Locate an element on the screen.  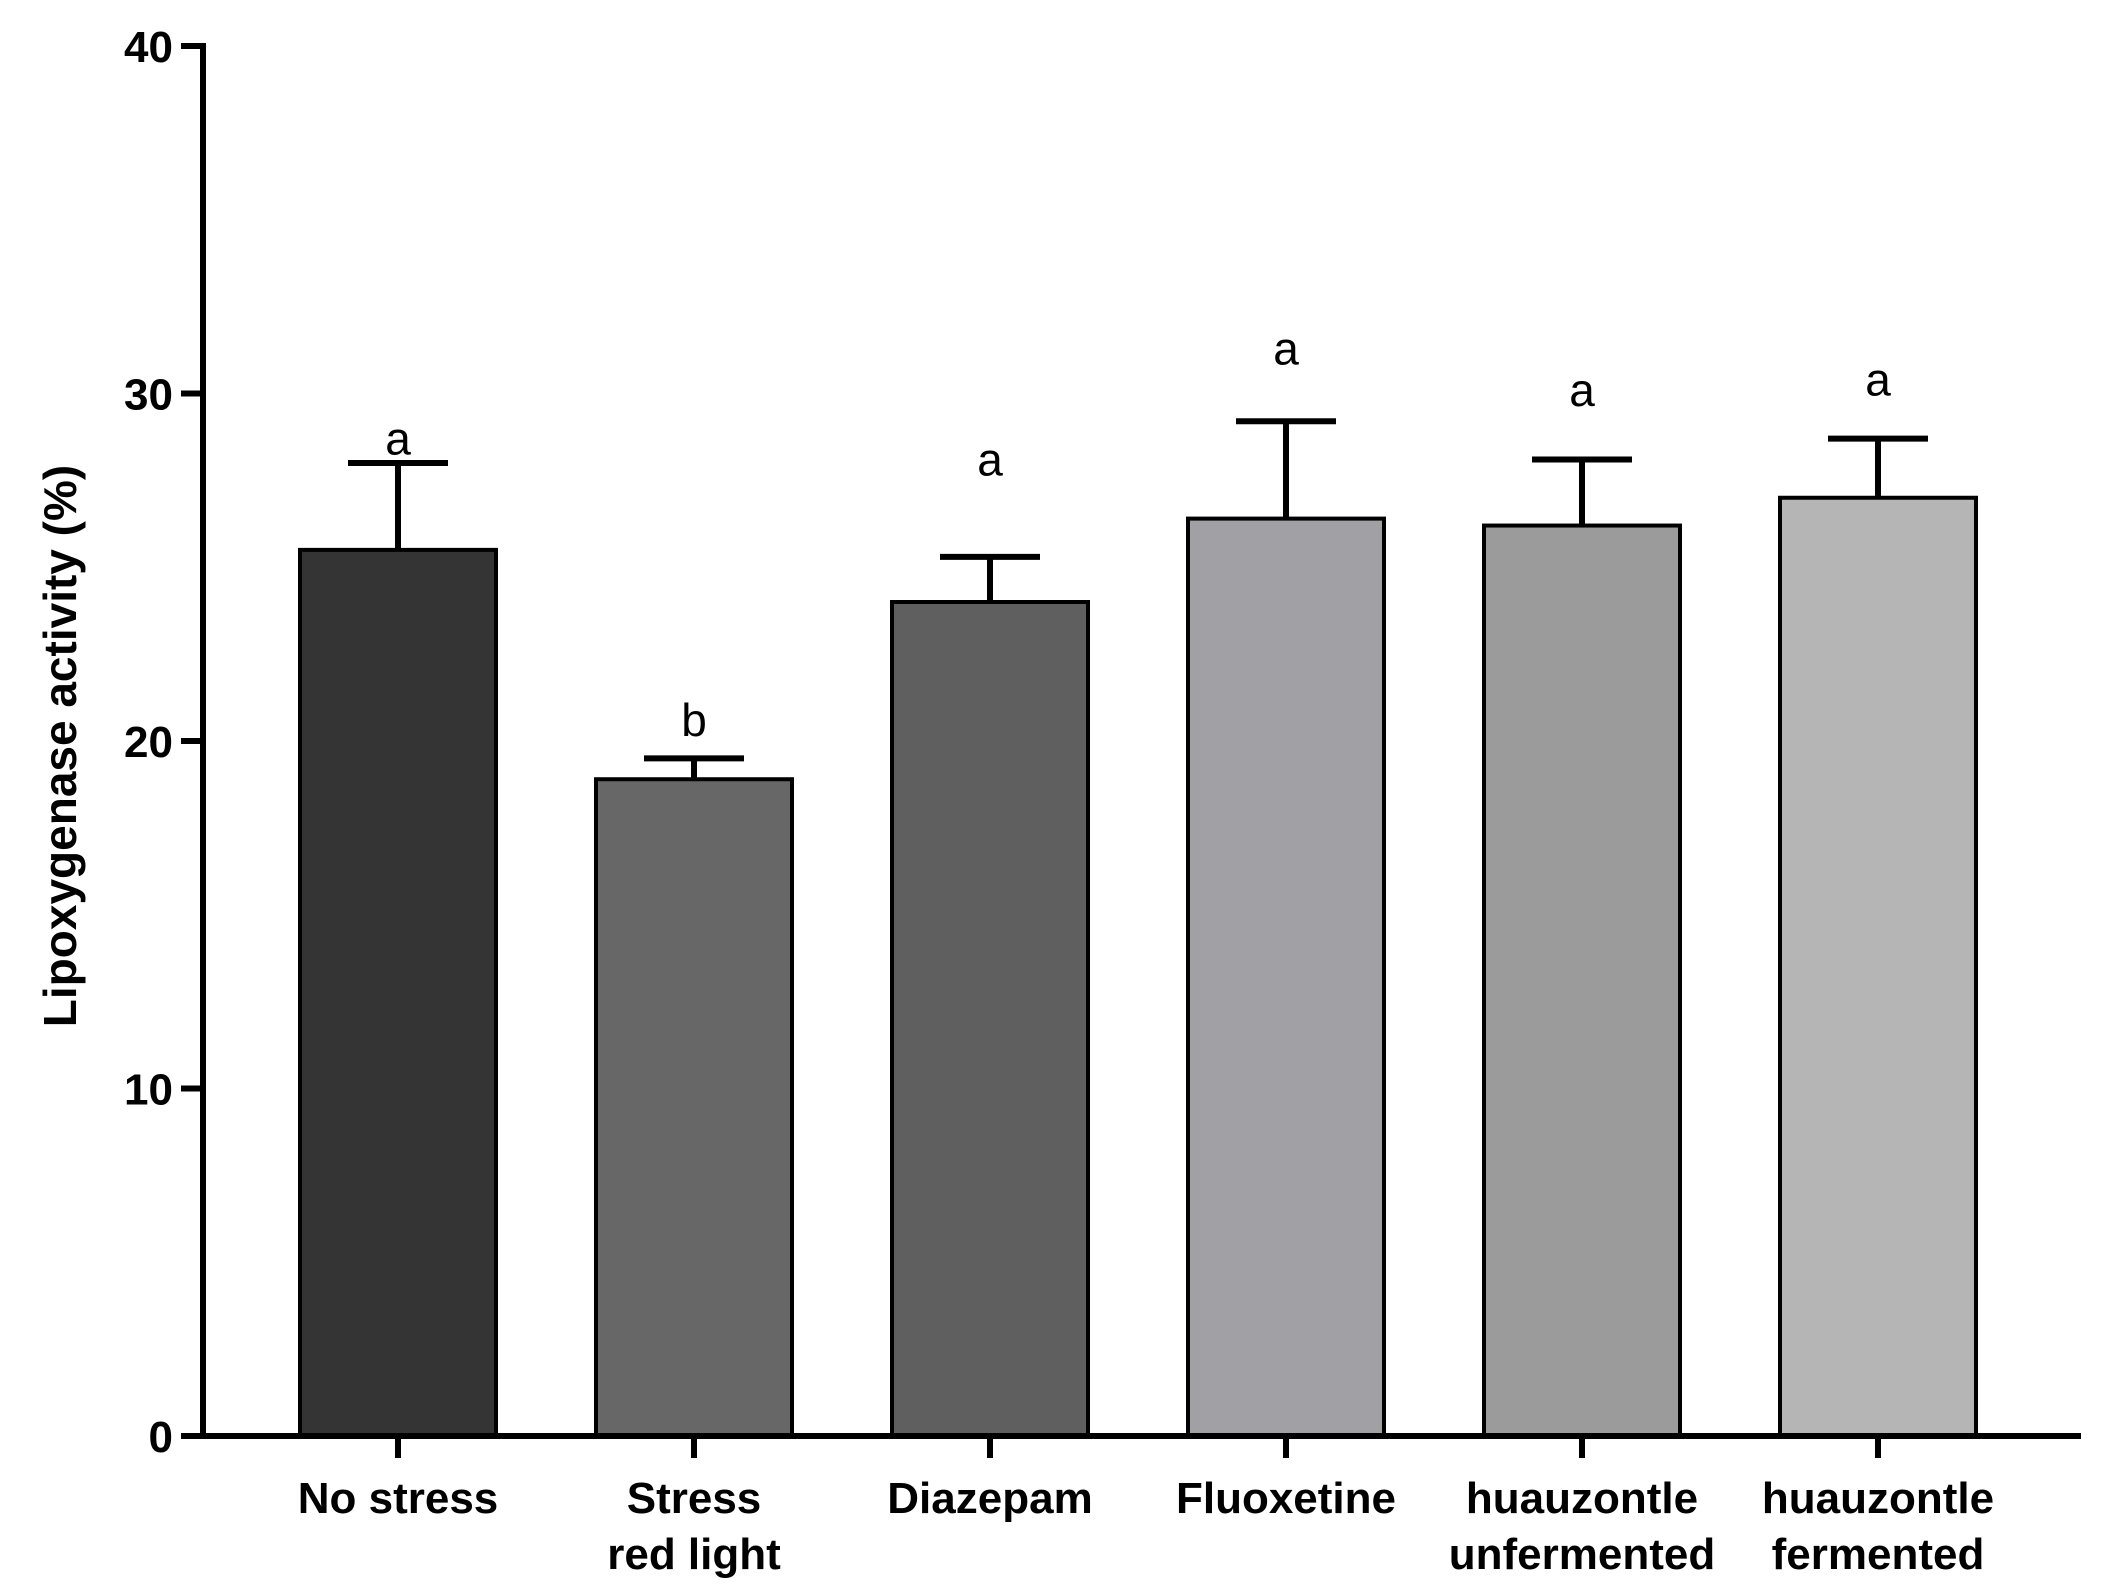
x-tick-label-2-line-1: Stress is located at coordinates (694, 1498).